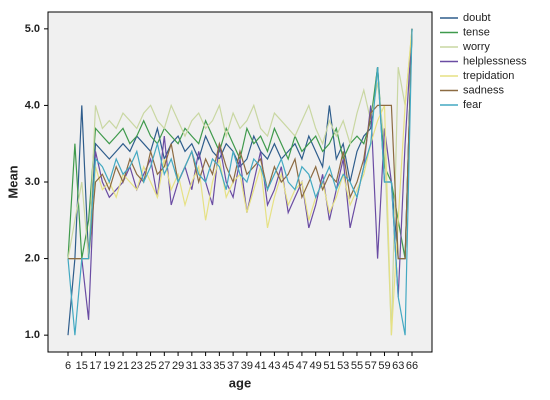  Describe the element at coordinates (483, 90) in the screenshot. I see `legend-label: sadness` at that location.